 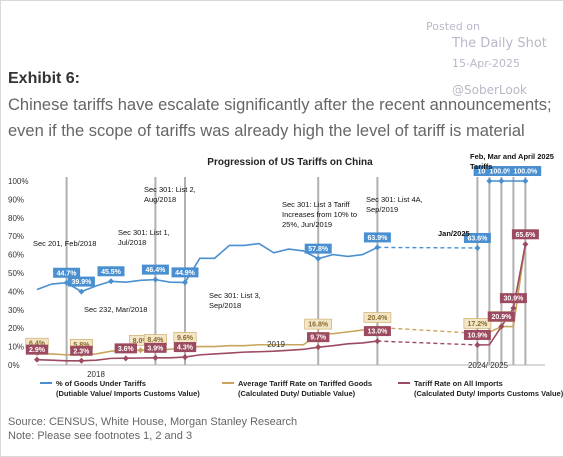 What do you see at coordinates (481, 166) in the screenshot?
I see `annotation-label: Tariffs` at bounding box center [481, 166].